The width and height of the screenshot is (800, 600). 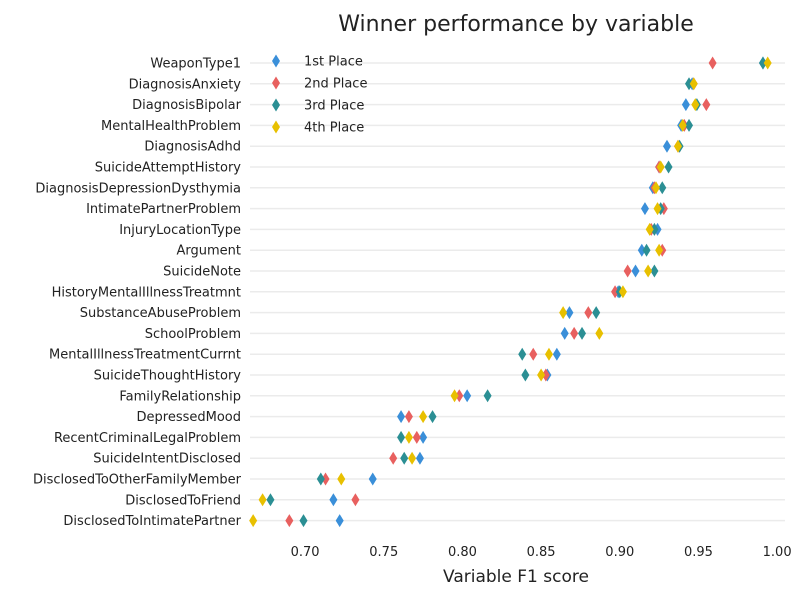 I want to click on x-tick-labels: 0.70 0.75 0.80 0.85 0.90 0.95 1.00, so click(x=541, y=552).